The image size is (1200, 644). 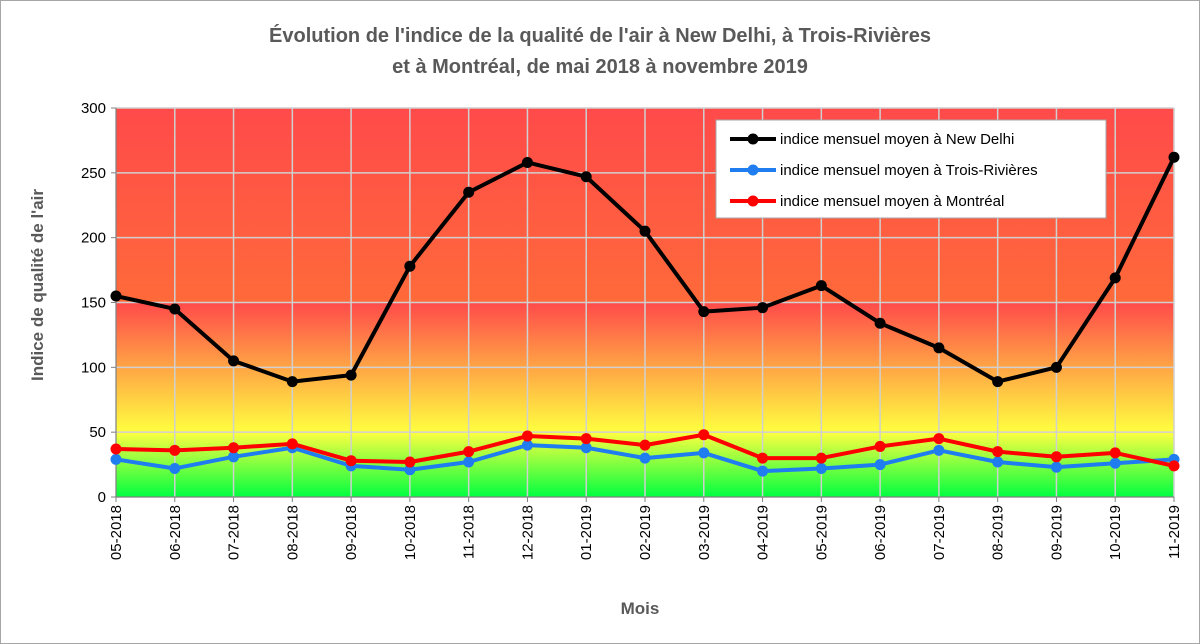 I want to click on x-axis-title: Mois, so click(x=640, y=608).